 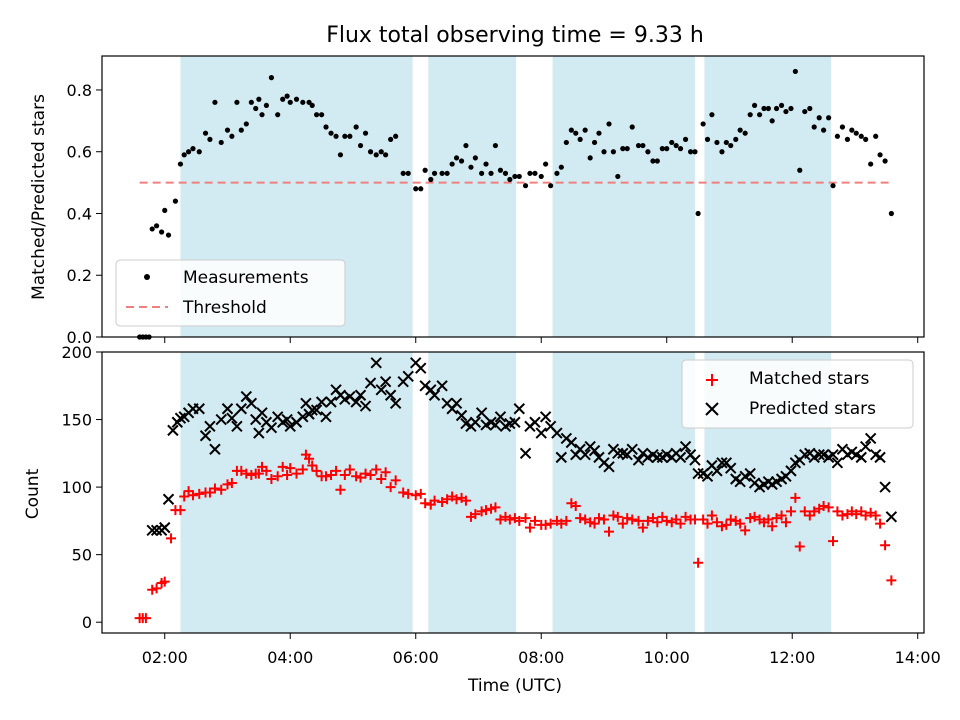 What do you see at coordinates (79, 275) in the screenshot?
I see `y-tick-label: 0.2` at bounding box center [79, 275].